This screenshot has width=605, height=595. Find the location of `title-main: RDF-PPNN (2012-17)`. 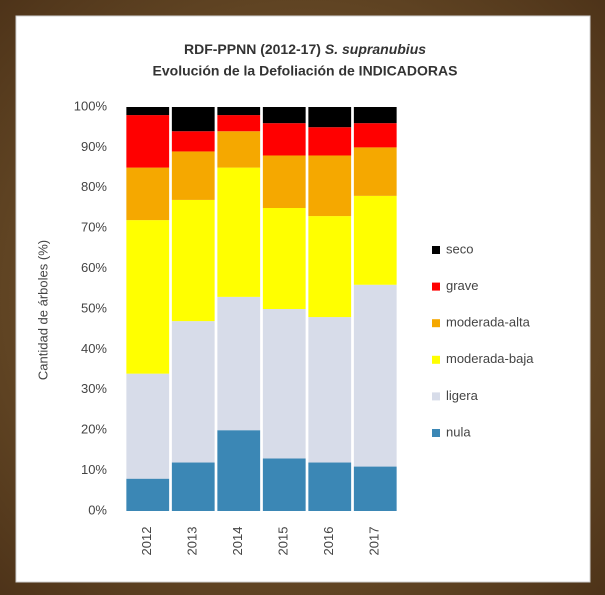

title-main: RDF-PPNN (2012-17) is located at coordinates (252, 49).